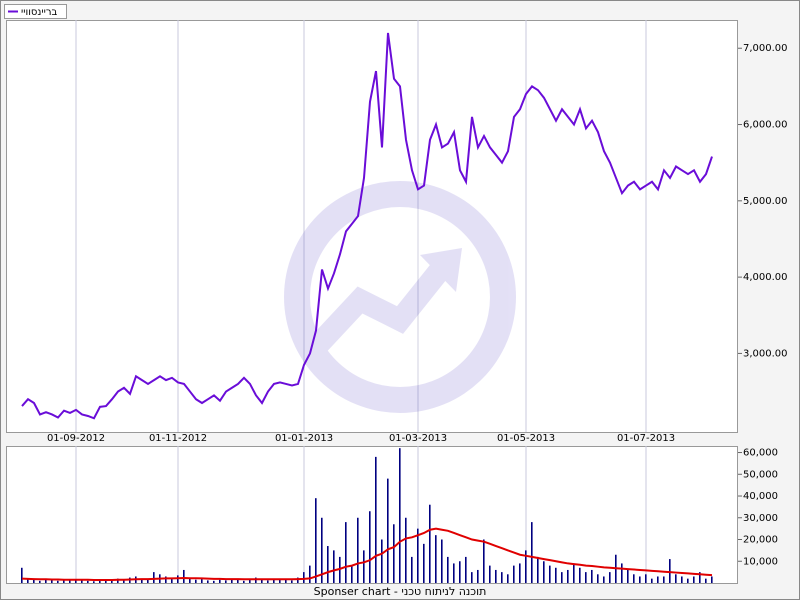 Image resolution: width=800 pixels, height=600 pixels. I want to click on x-tick-label: 01-07-2013, so click(646, 438).